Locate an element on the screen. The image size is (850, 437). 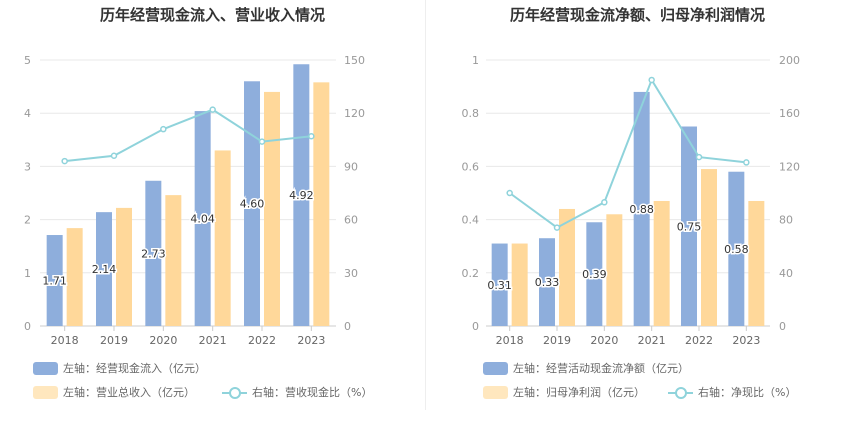
y-tick-label-left: 2 is located at coordinates (27, 220).